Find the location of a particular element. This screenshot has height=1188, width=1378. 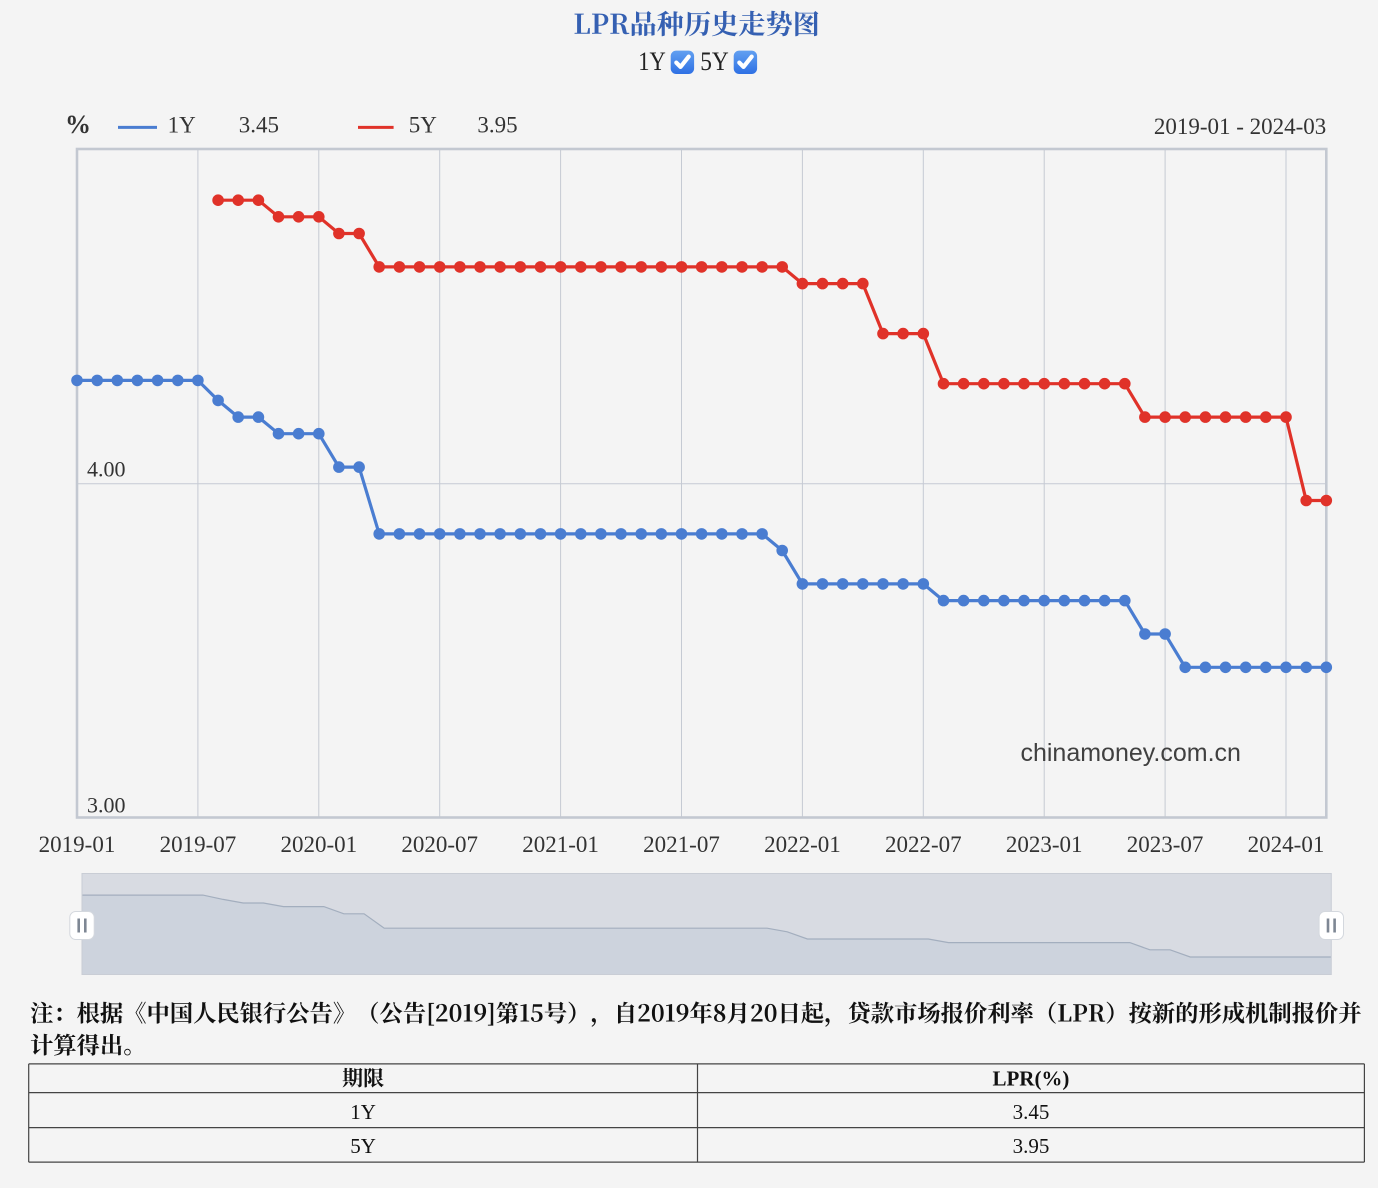

svg-text: 2021-01 is located at coordinates (560, 844).